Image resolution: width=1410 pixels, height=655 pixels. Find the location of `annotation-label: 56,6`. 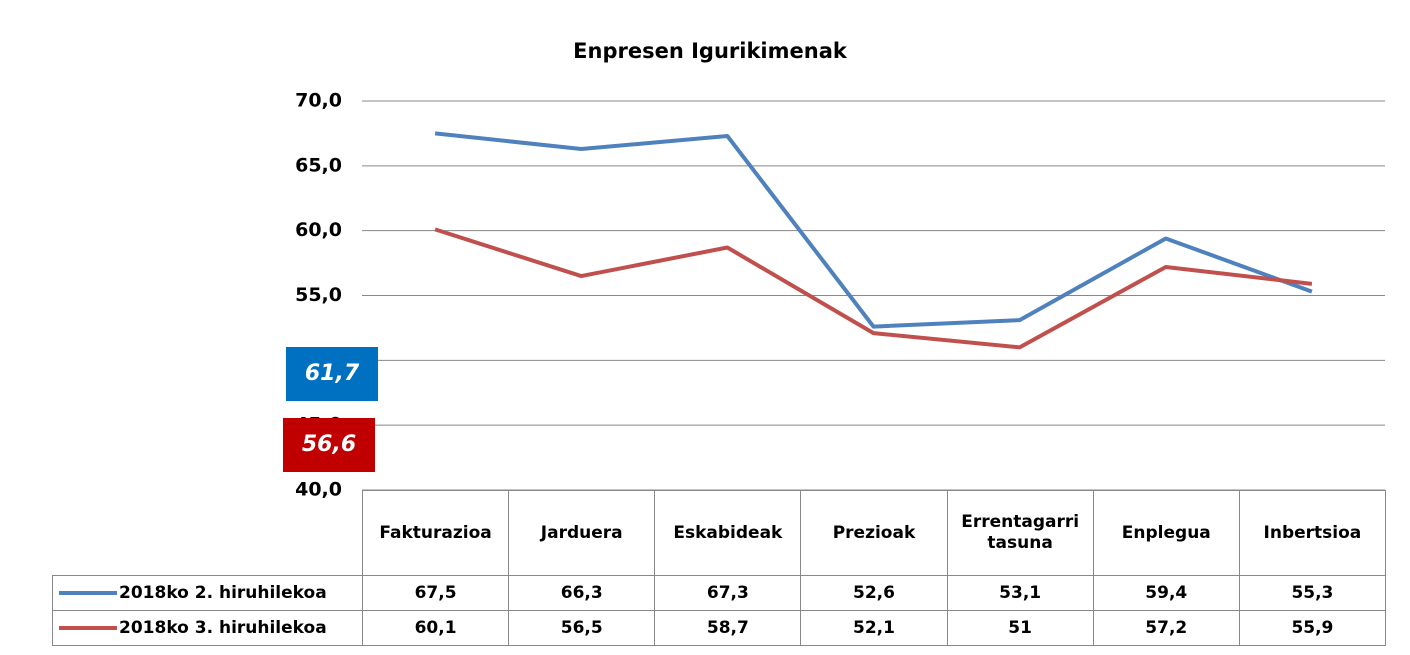

annotation-label: 56,6 is located at coordinates (329, 444).